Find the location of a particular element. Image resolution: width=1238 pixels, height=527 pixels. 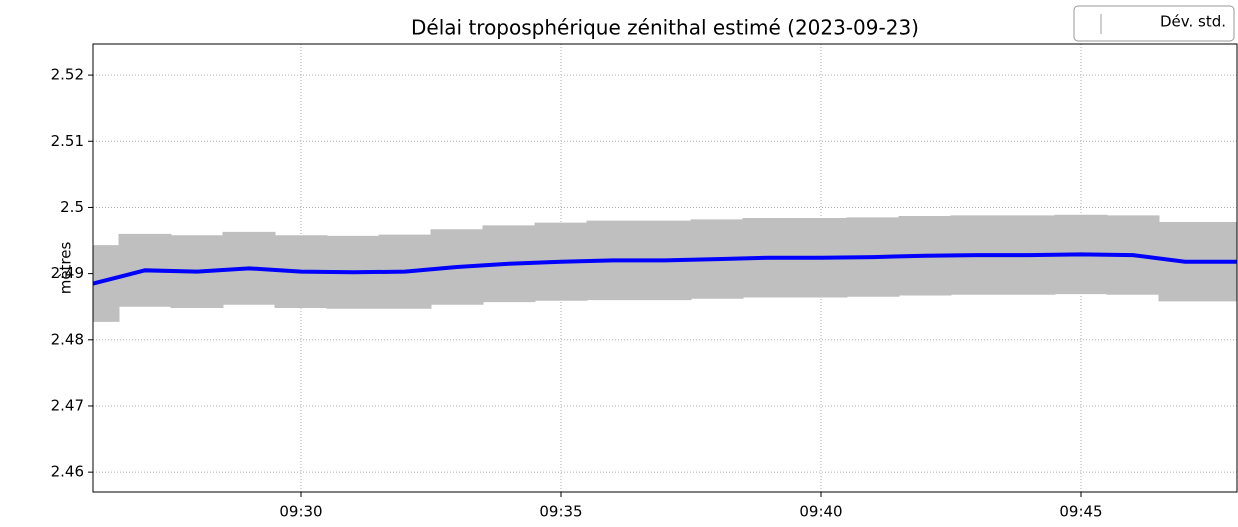

y-tick-label: 2.49 is located at coordinates (67, 273).